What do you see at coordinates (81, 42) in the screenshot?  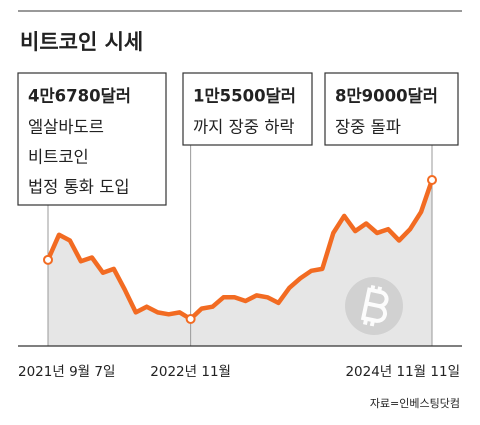 I see `chart-title: 비트코인 시세` at bounding box center [81, 42].